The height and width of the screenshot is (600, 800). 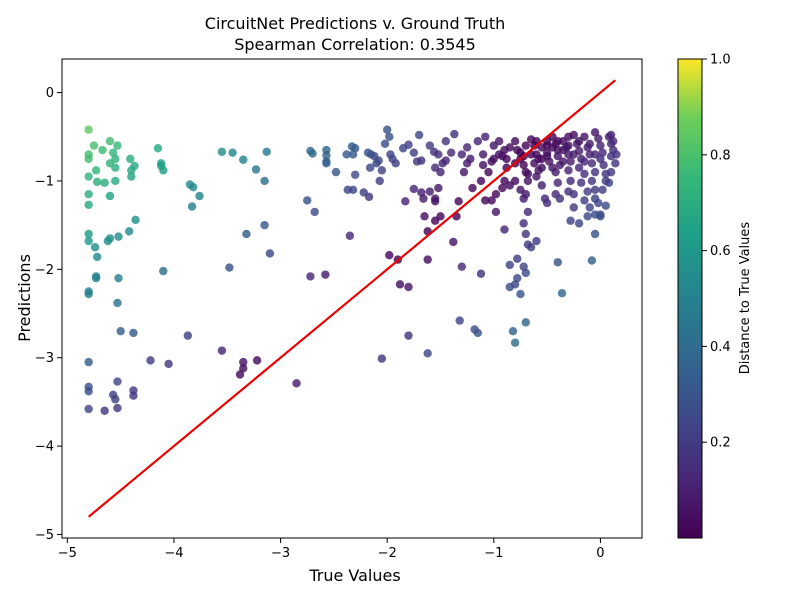 What do you see at coordinates (44, 181) in the screenshot?
I see `y-tick-label: −1` at bounding box center [44, 181].